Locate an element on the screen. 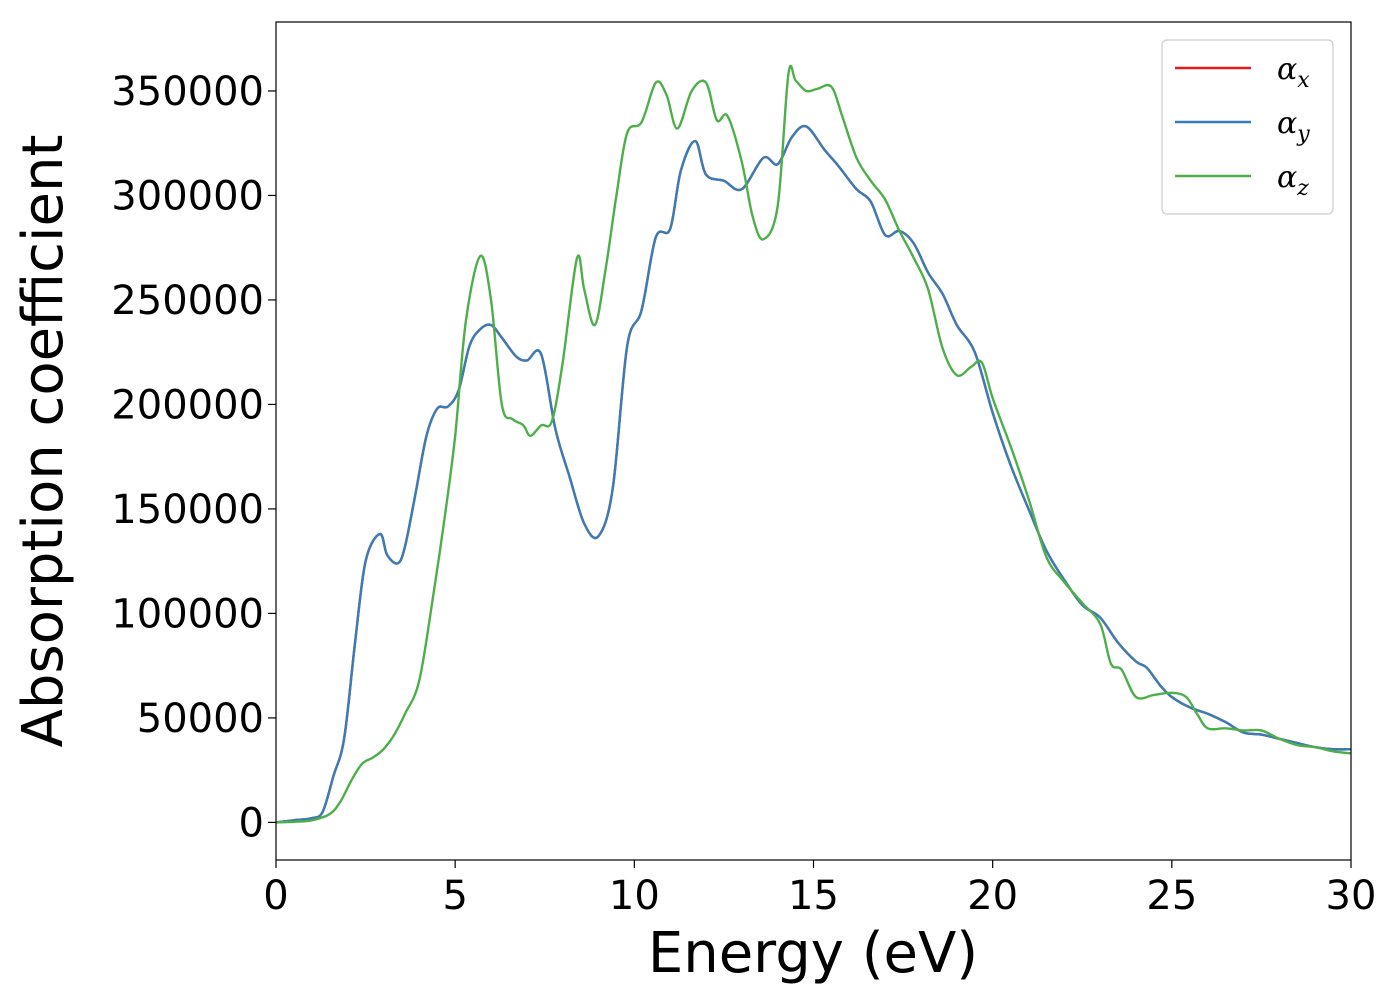  x-axis: 0 5 10 15 20 25 30 is located at coordinates (819, 889).